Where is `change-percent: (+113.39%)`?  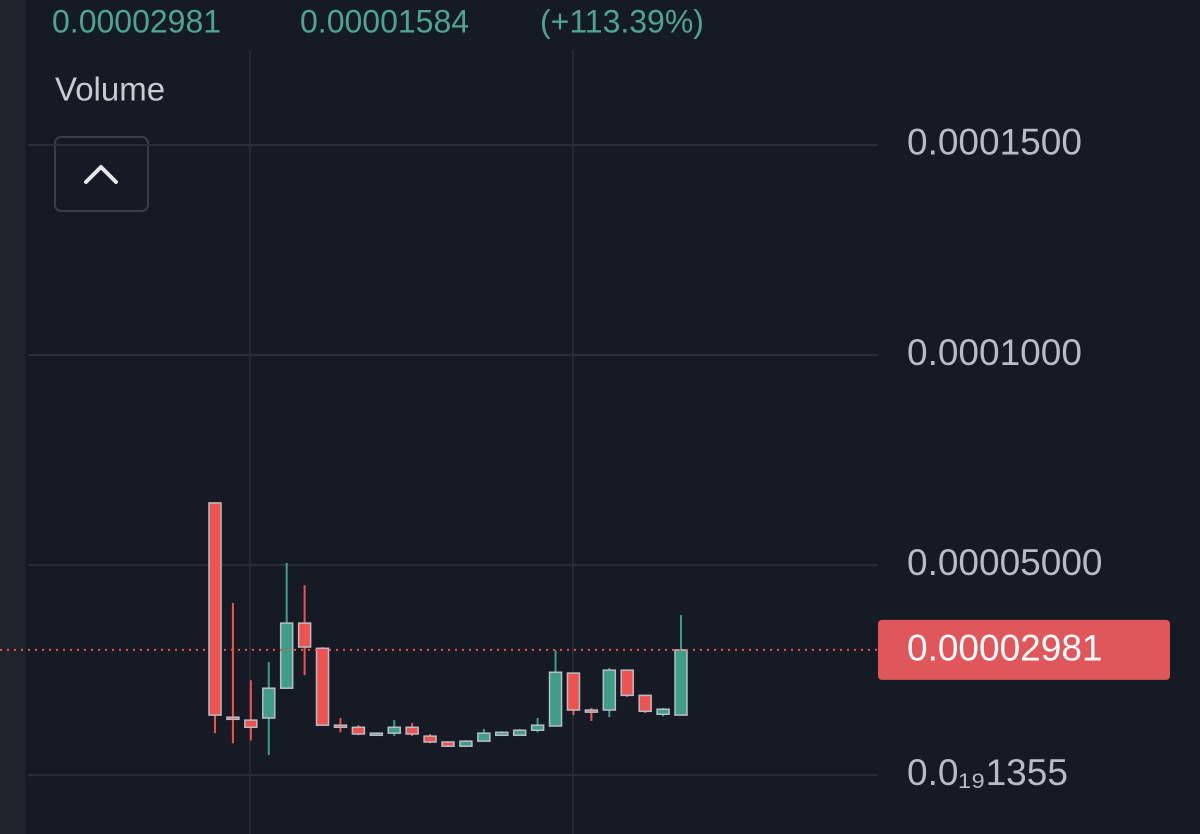 change-percent: (+113.39%) is located at coordinates (622, 21).